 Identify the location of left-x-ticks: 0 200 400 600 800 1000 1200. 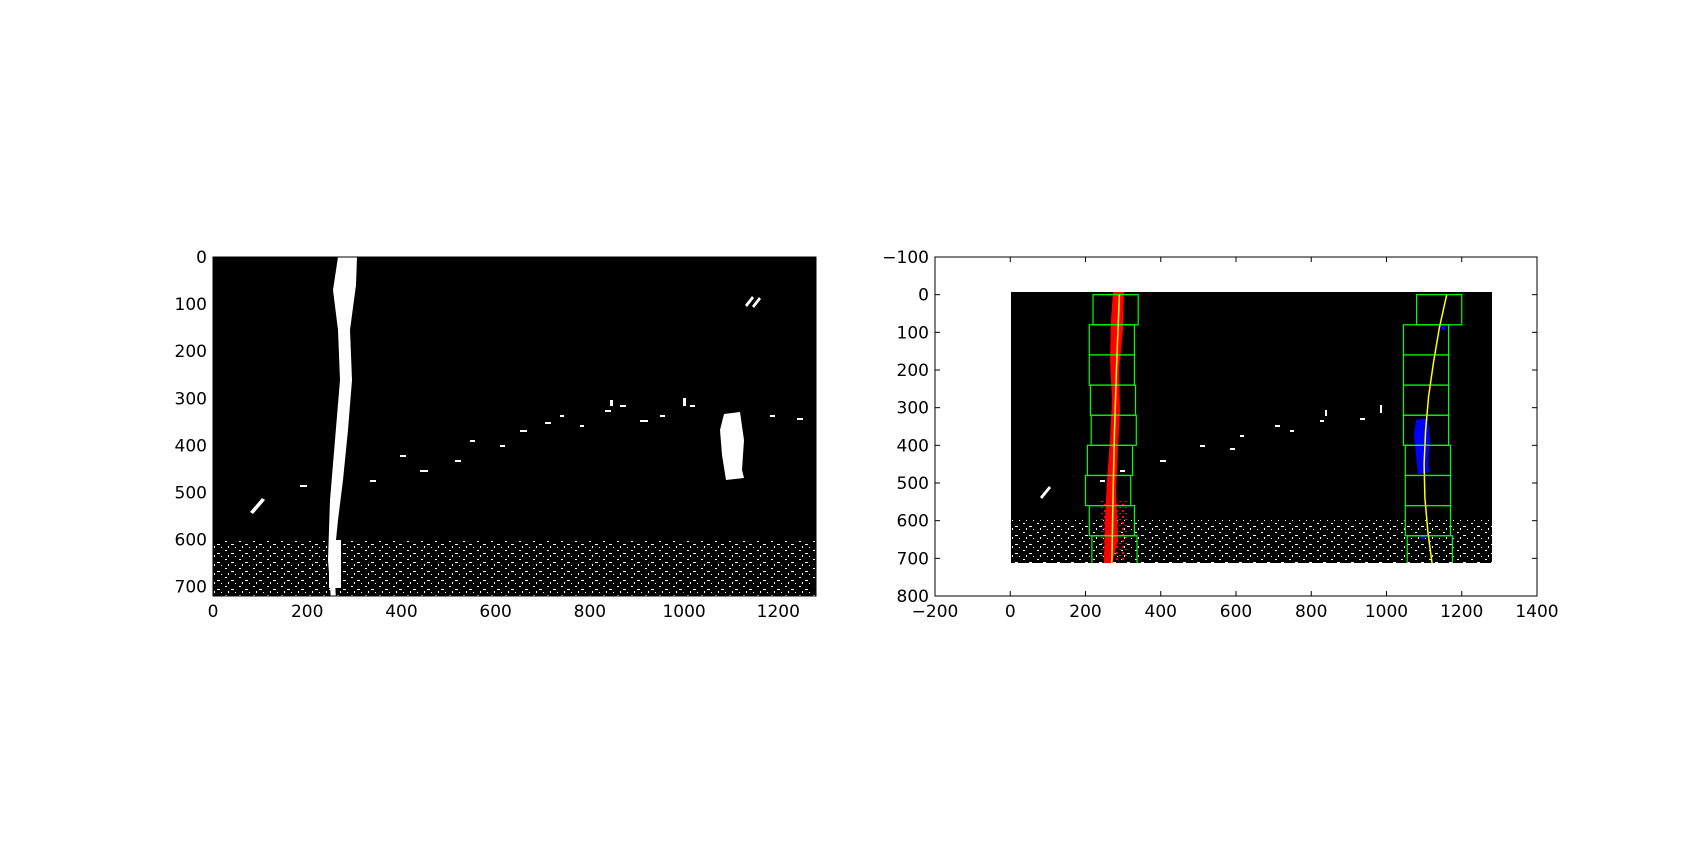
(504, 439).